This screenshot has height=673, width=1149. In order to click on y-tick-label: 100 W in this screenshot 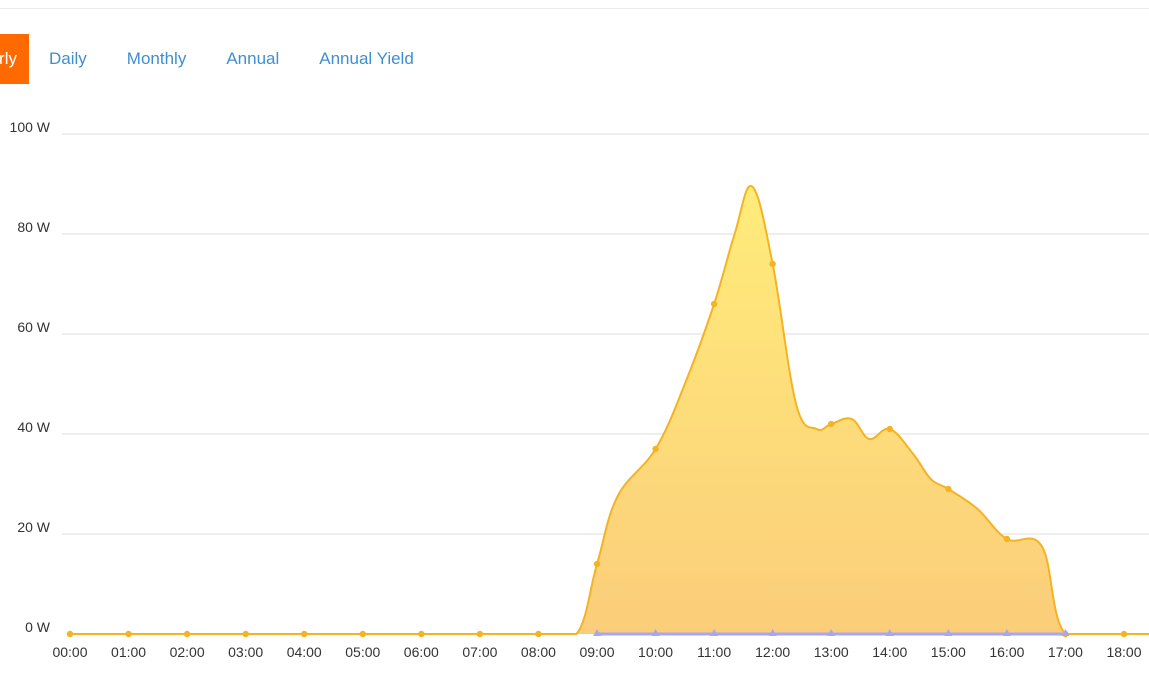, I will do `click(30, 127)`.